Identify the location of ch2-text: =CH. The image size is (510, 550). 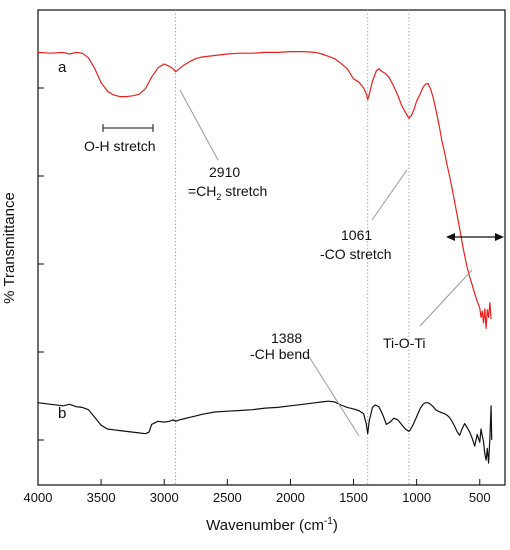
(202, 191).